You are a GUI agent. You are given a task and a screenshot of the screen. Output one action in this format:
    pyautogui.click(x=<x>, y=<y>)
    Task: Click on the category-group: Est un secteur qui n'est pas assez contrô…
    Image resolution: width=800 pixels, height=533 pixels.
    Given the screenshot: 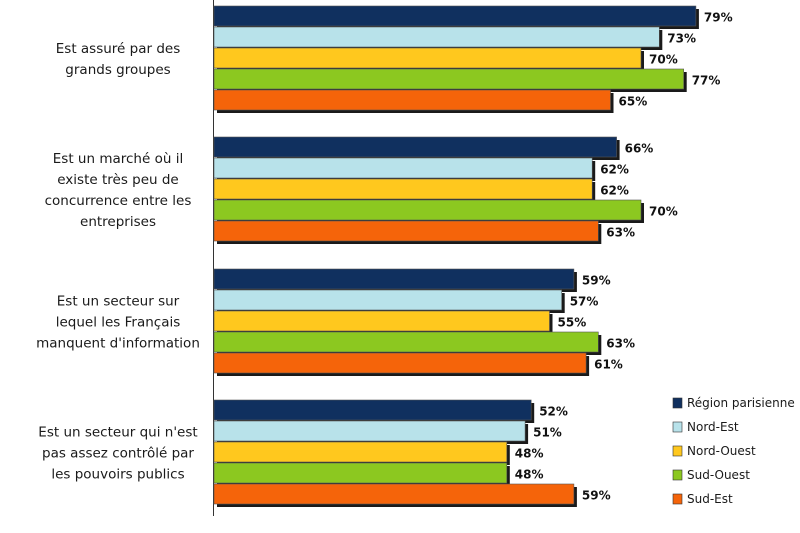 What is the action you would take?
    pyautogui.click(x=324, y=453)
    